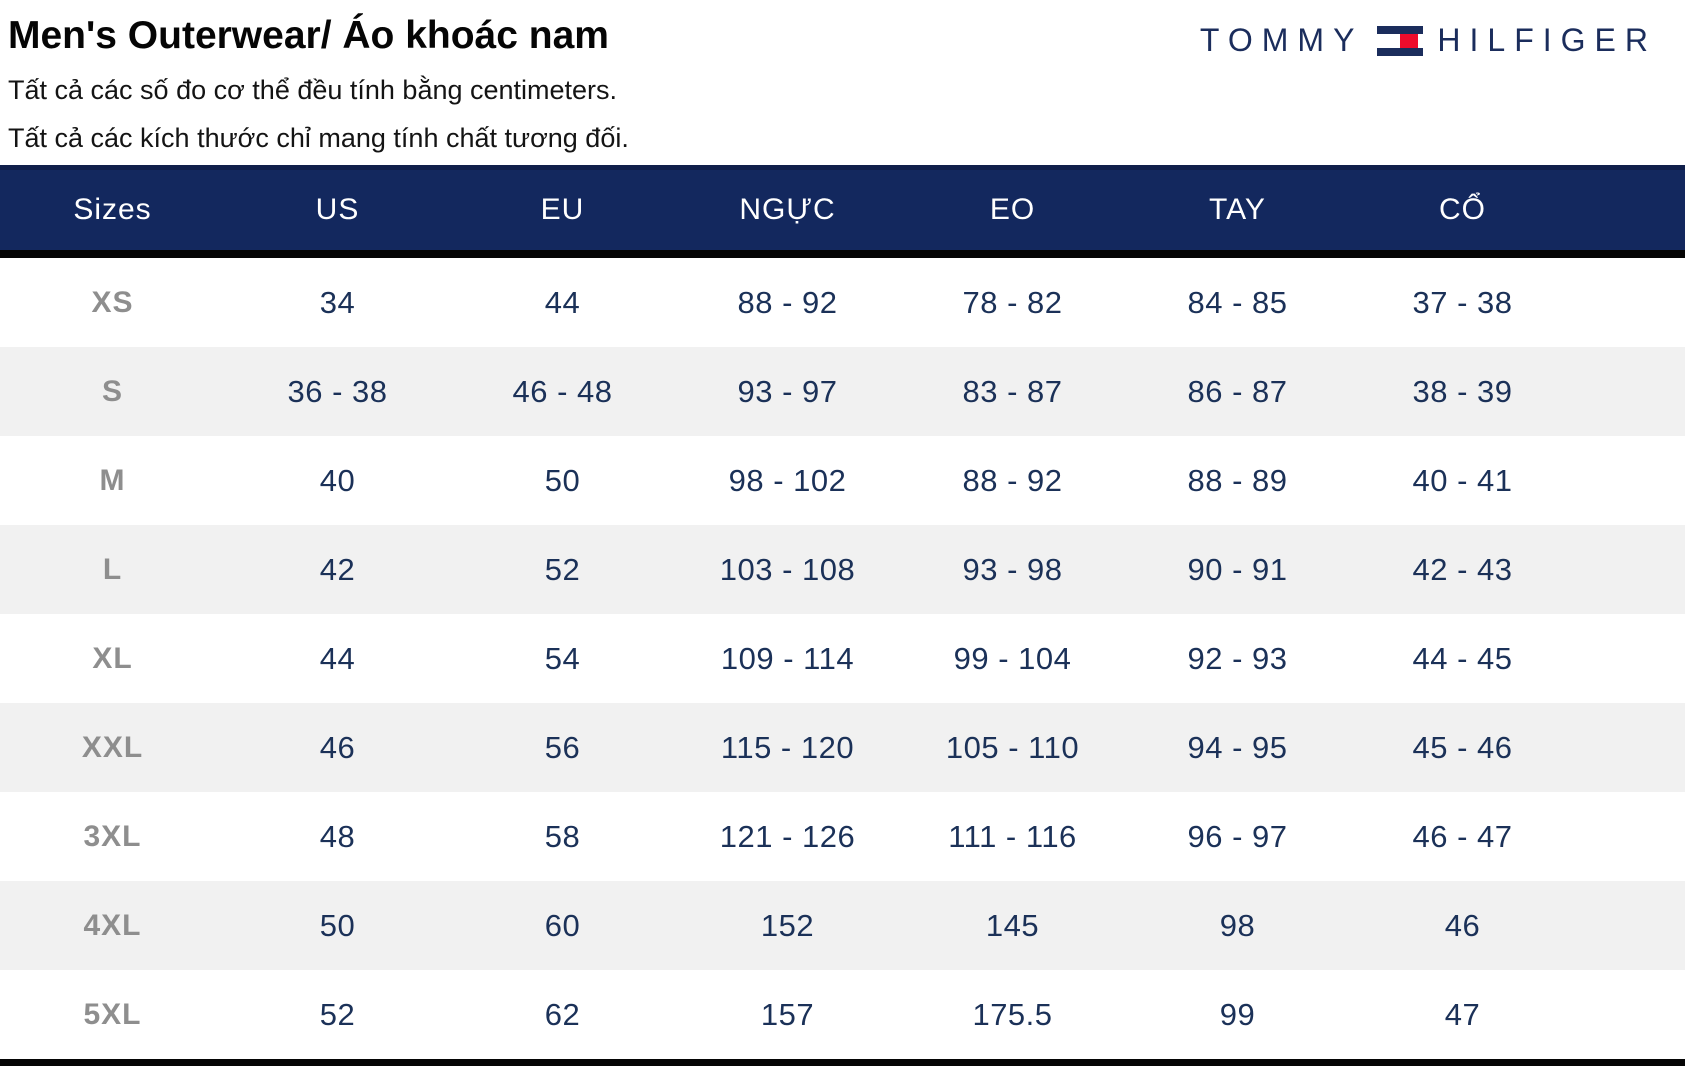  I want to click on brand-word-hilfiger: HILFIGER, so click(1547, 40).